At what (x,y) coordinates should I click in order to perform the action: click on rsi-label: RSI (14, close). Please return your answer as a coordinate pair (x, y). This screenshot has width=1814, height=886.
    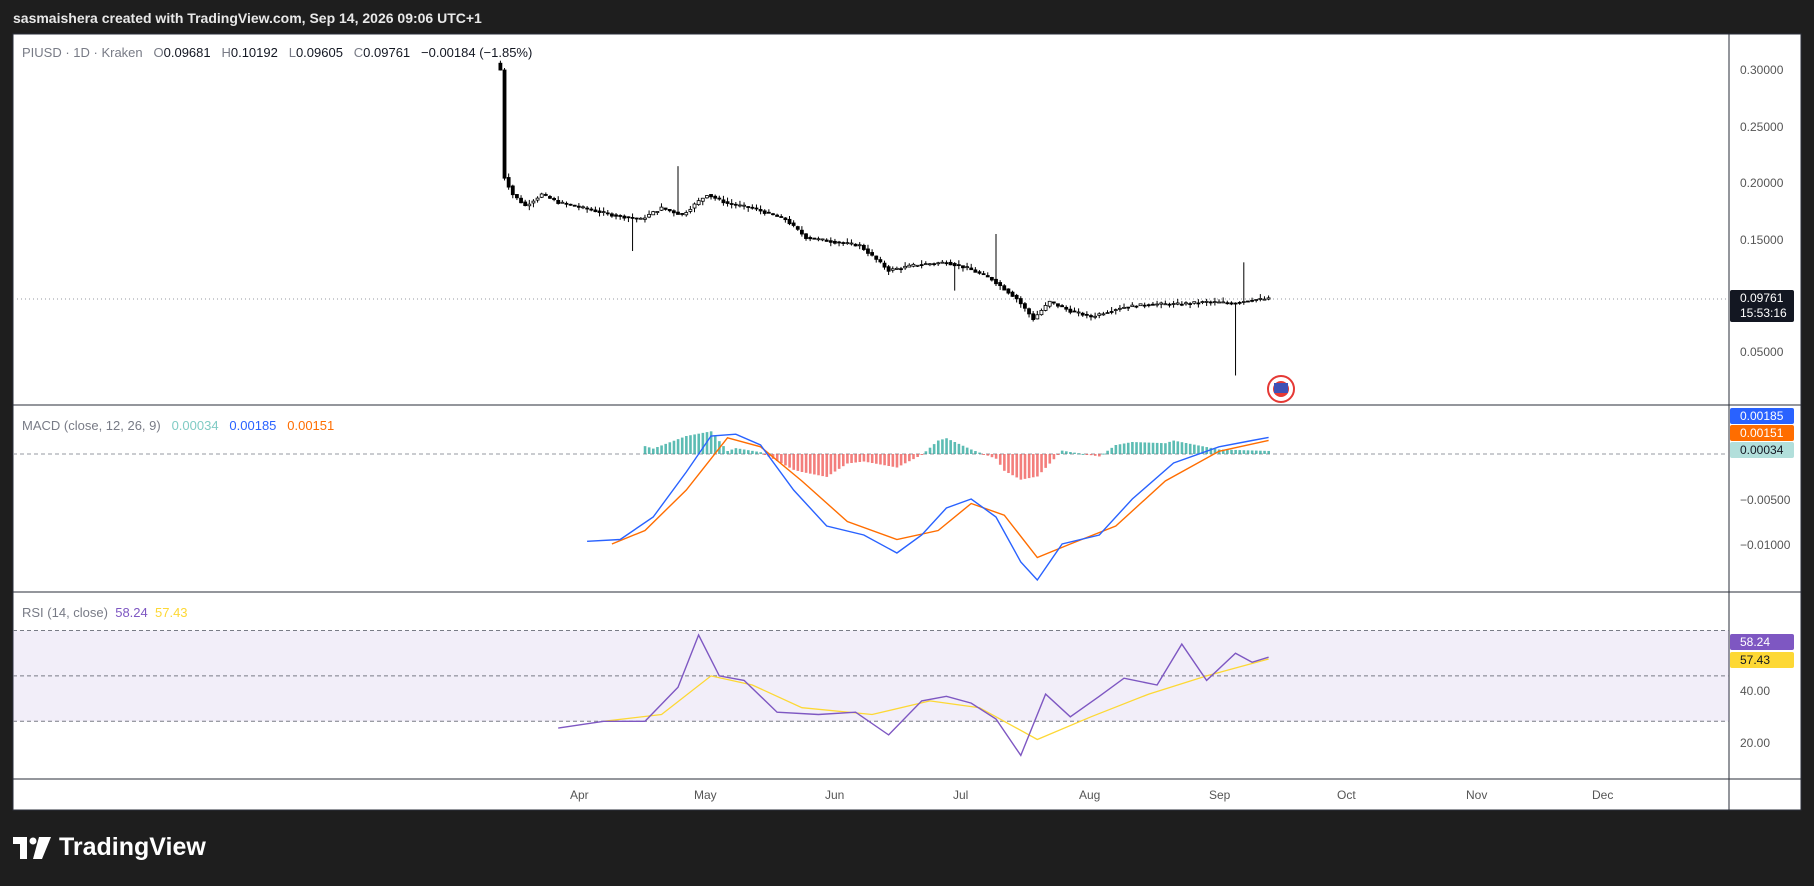
    Looking at the image, I should click on (65, 612).